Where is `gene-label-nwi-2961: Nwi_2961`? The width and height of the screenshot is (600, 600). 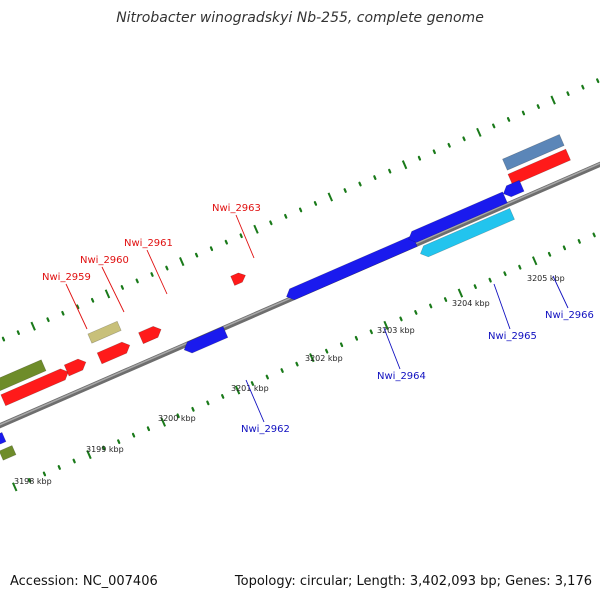
gene-label-nwi-2961: Nwi_2961 is located at coordinates (148, 243).